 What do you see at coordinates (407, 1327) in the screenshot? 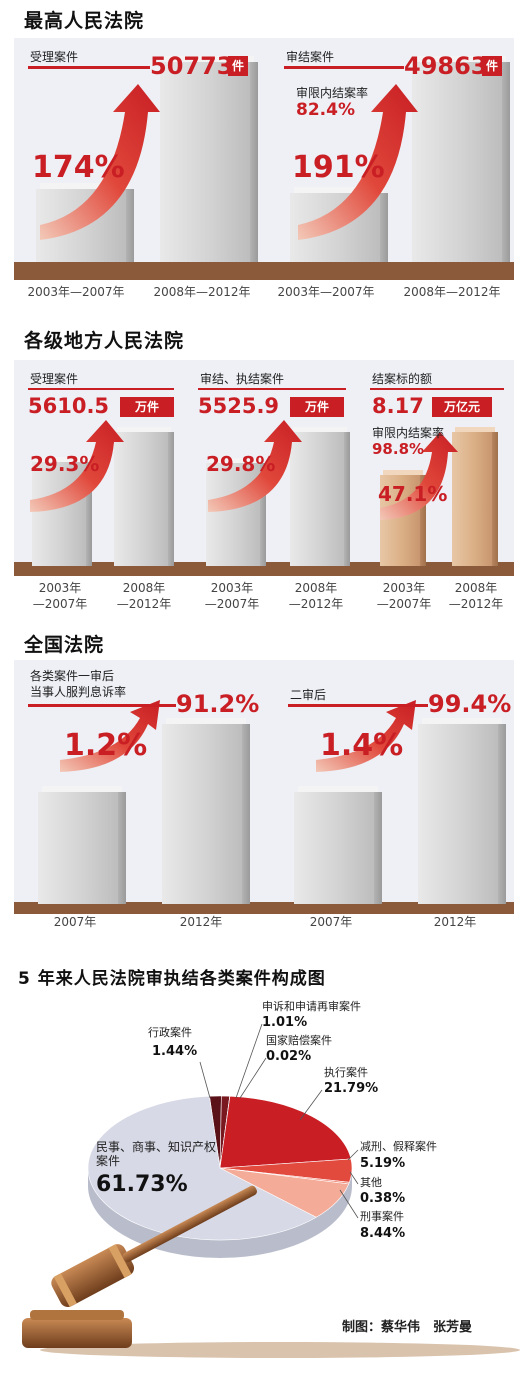
I see `credit-text: 制图：蔡华伟 张芳曼` at bounding box center [407, 1327].